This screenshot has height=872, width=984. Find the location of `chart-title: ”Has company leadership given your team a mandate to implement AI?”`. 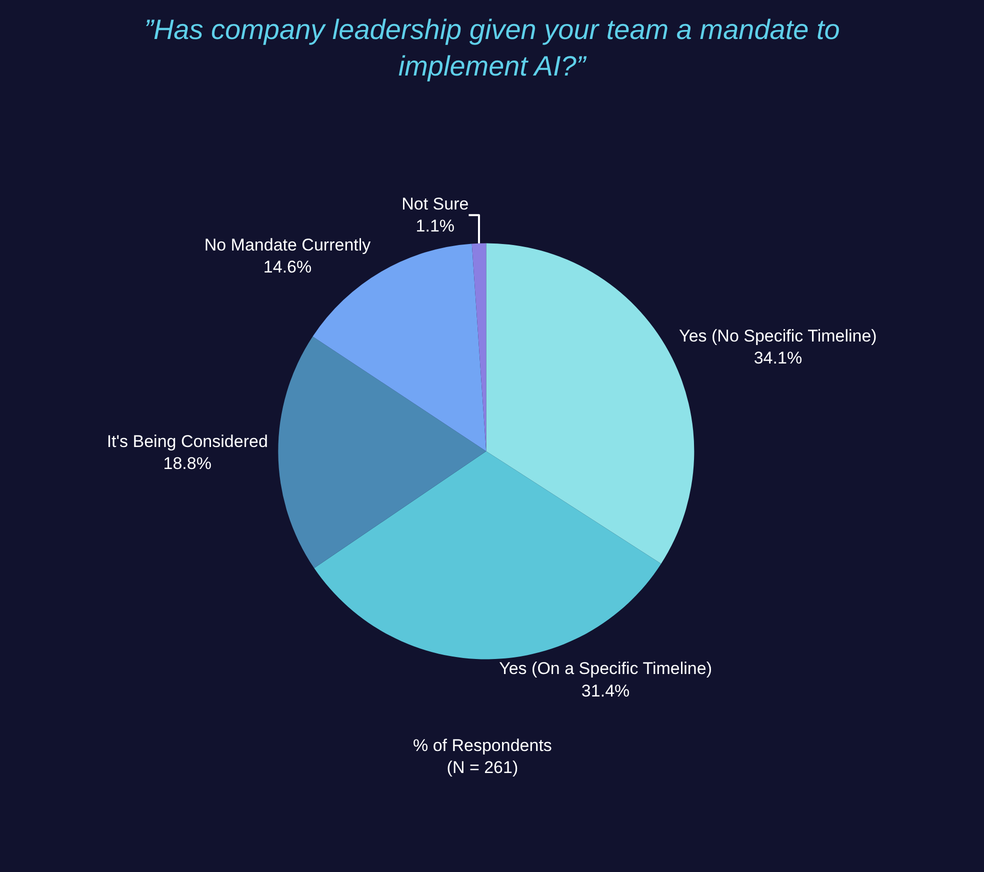

chart-title: ”Has company leadership given your team a mandate to implement AI?” is located at coordinates (492, 48).